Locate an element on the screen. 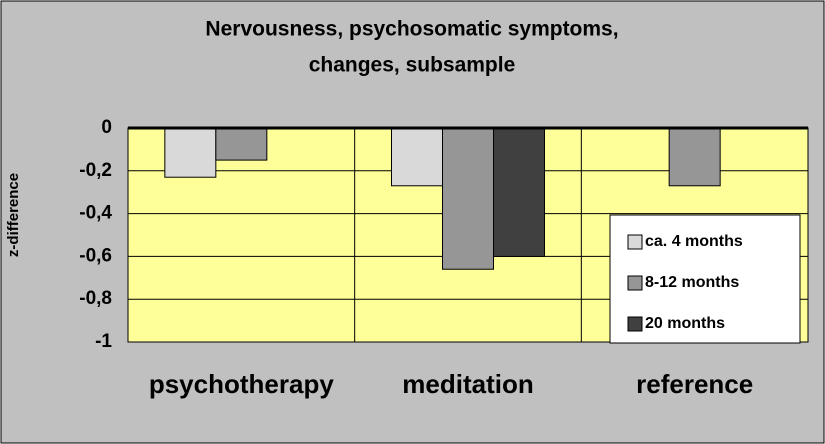 Image resolution: width=825 pixels, height=444 pixels. y-tick-label: -0,2 is located at coordinates (95, 170).